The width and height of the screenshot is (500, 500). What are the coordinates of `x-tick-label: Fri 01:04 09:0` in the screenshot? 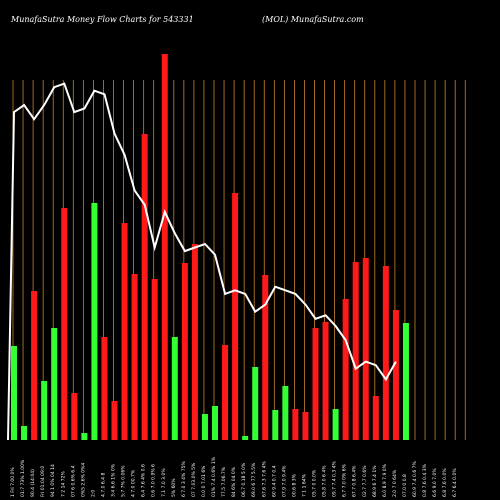 It's located at (43, 481).